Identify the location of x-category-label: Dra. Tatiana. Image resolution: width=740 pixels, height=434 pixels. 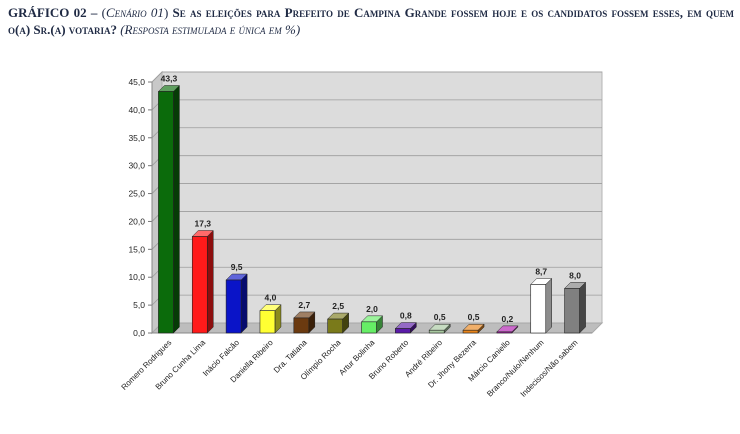
(290, 356).